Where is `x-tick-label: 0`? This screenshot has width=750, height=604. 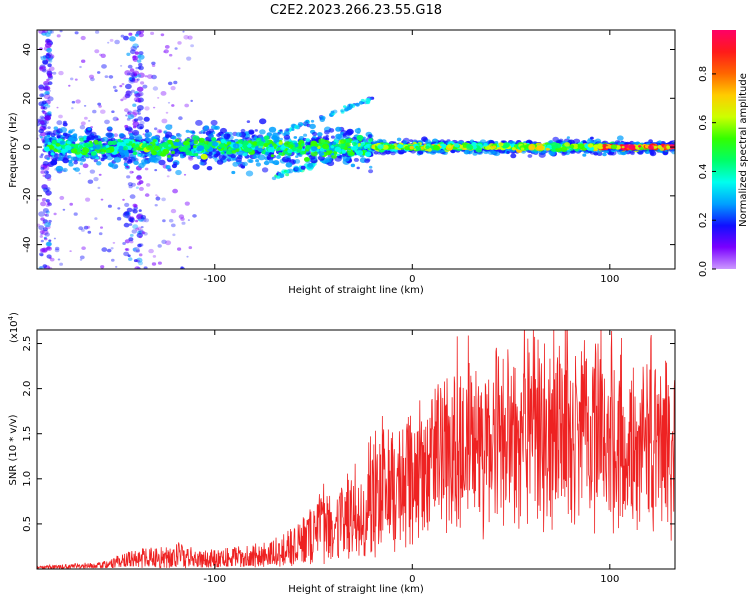
x-tick-label: 0 is located at coordinates (412, 279).